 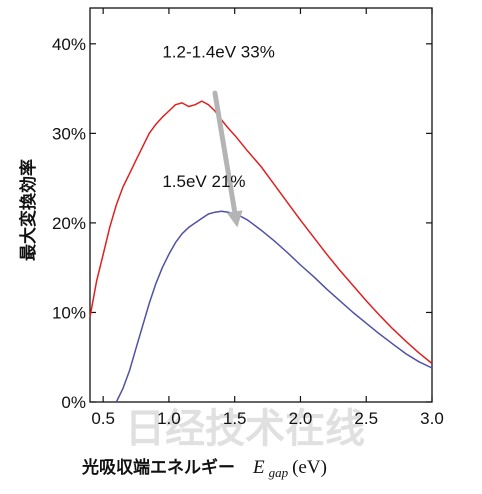 I want to click on arrow-head, so click(x=234, y=219).